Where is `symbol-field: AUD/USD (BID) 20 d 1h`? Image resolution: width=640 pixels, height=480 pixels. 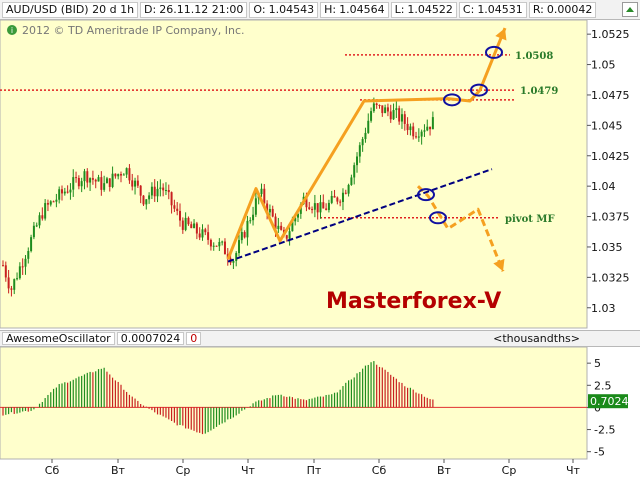 symbol-field: AUD/USD (BID) 20 d 1h is located at coordinates (70, 9).